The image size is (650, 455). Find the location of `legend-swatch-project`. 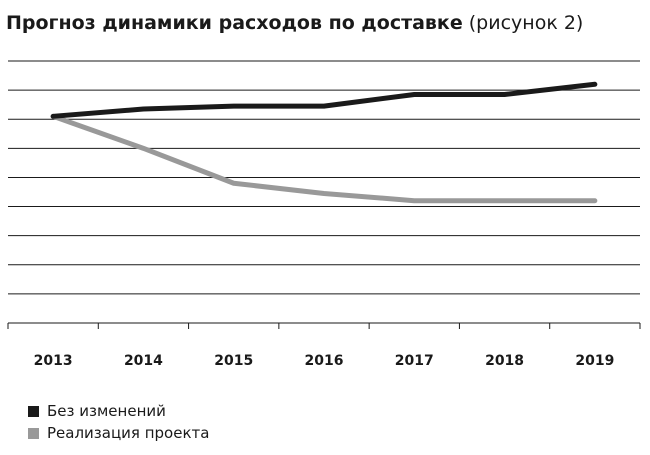

legend-swatch-project is located at coordinates (33, 433).